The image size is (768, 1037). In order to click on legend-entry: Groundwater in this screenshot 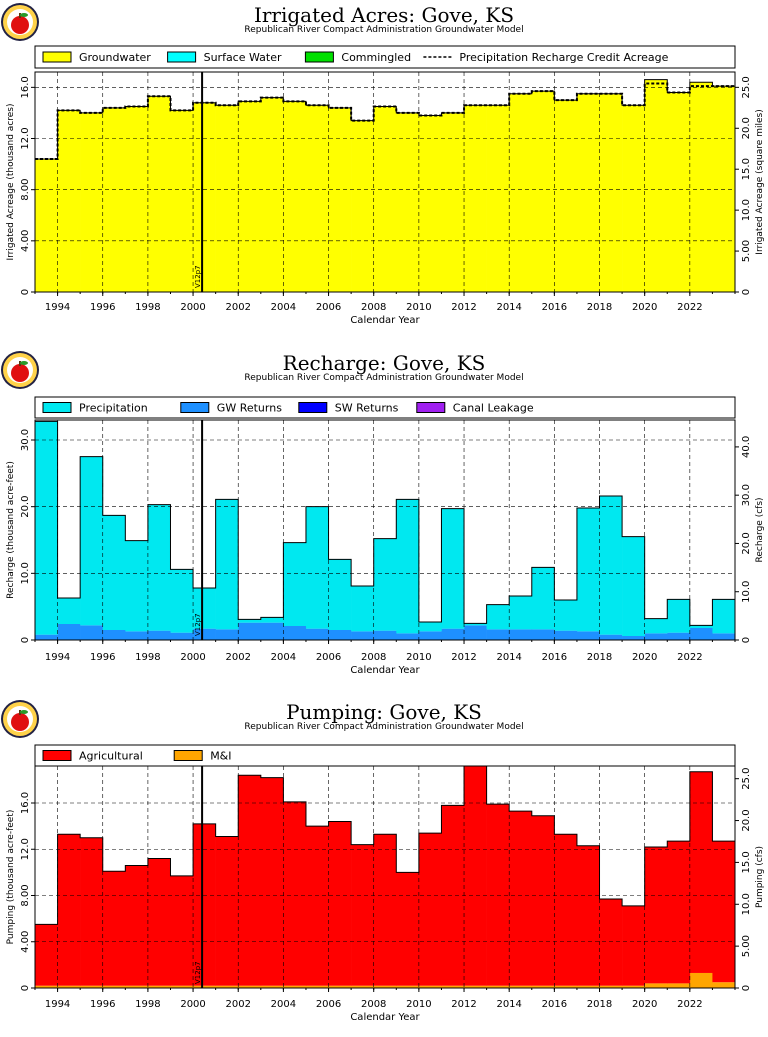, I will do `click(115, 57)`.